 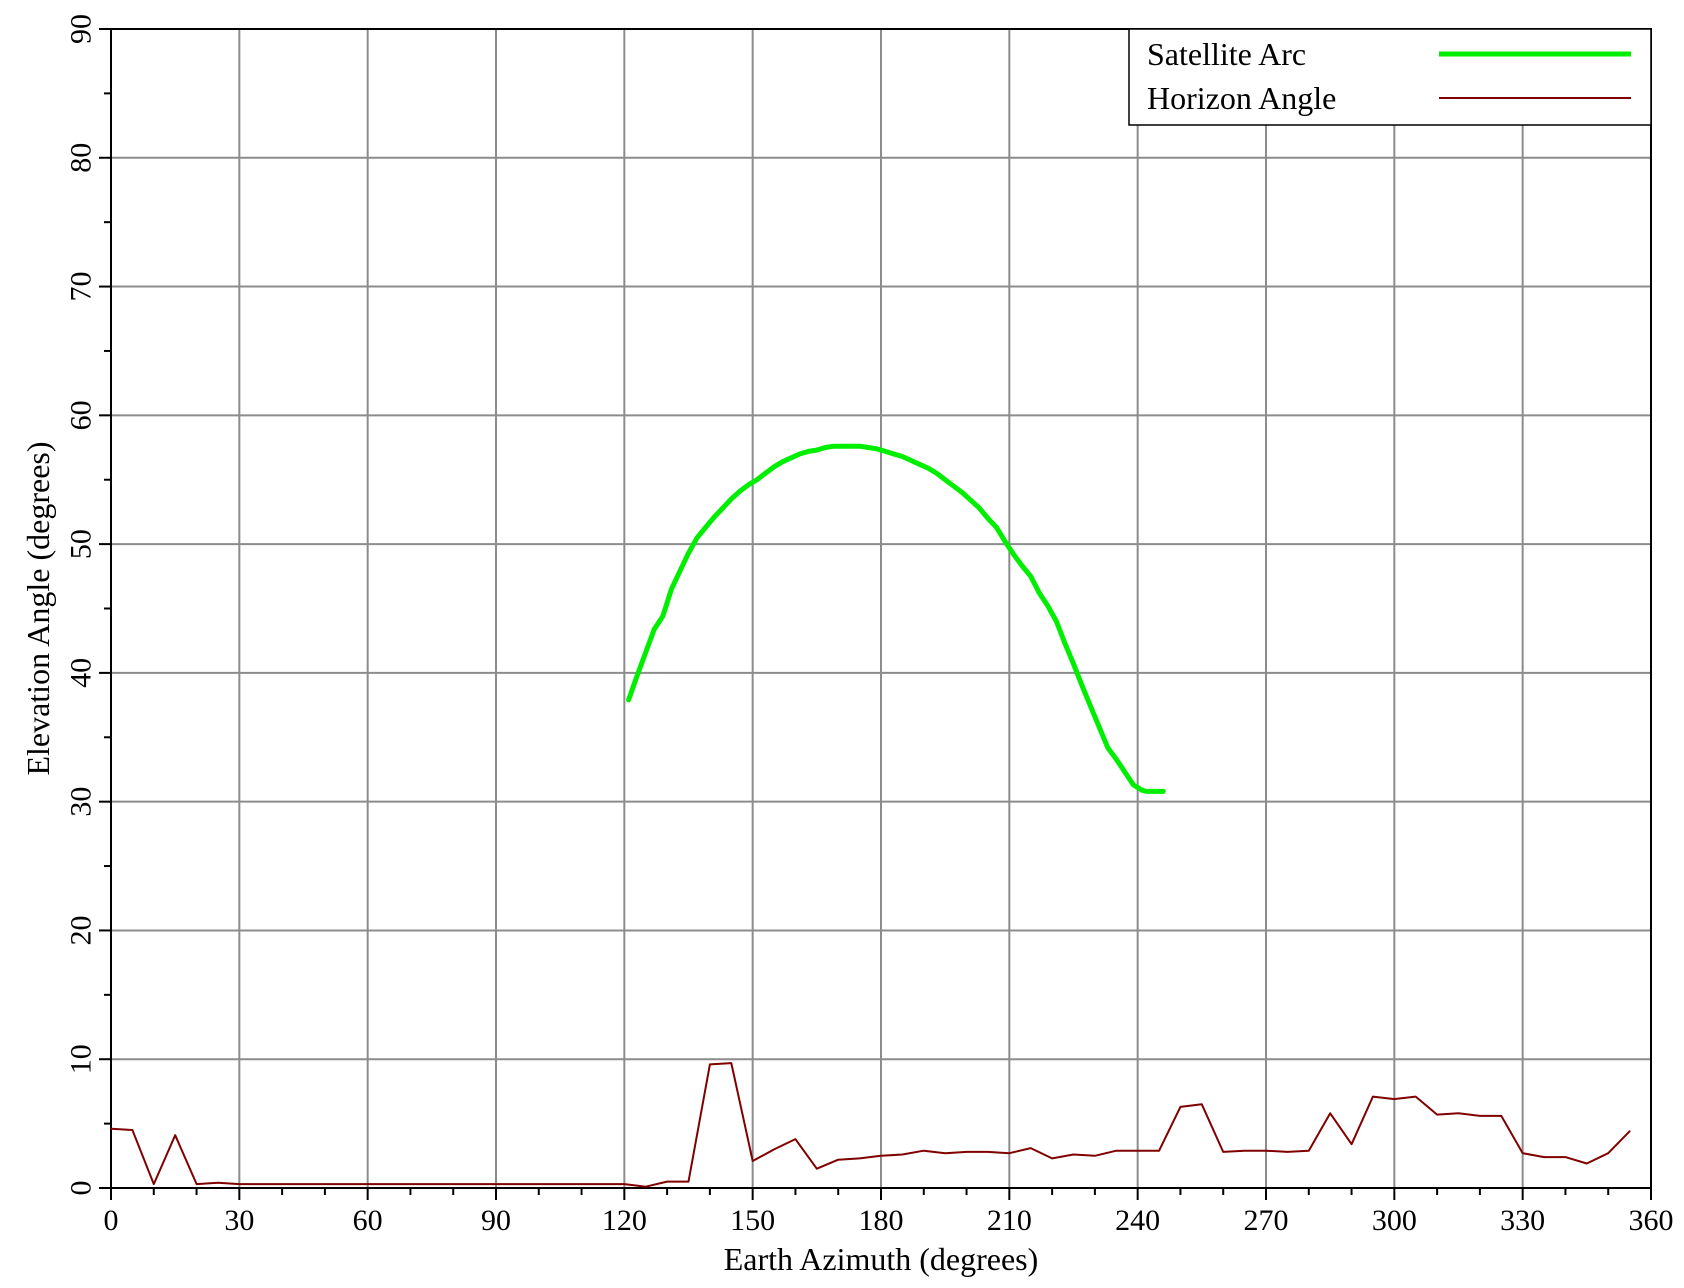 I want to click on y-tick-label: 50, so click(x=81, y=544).